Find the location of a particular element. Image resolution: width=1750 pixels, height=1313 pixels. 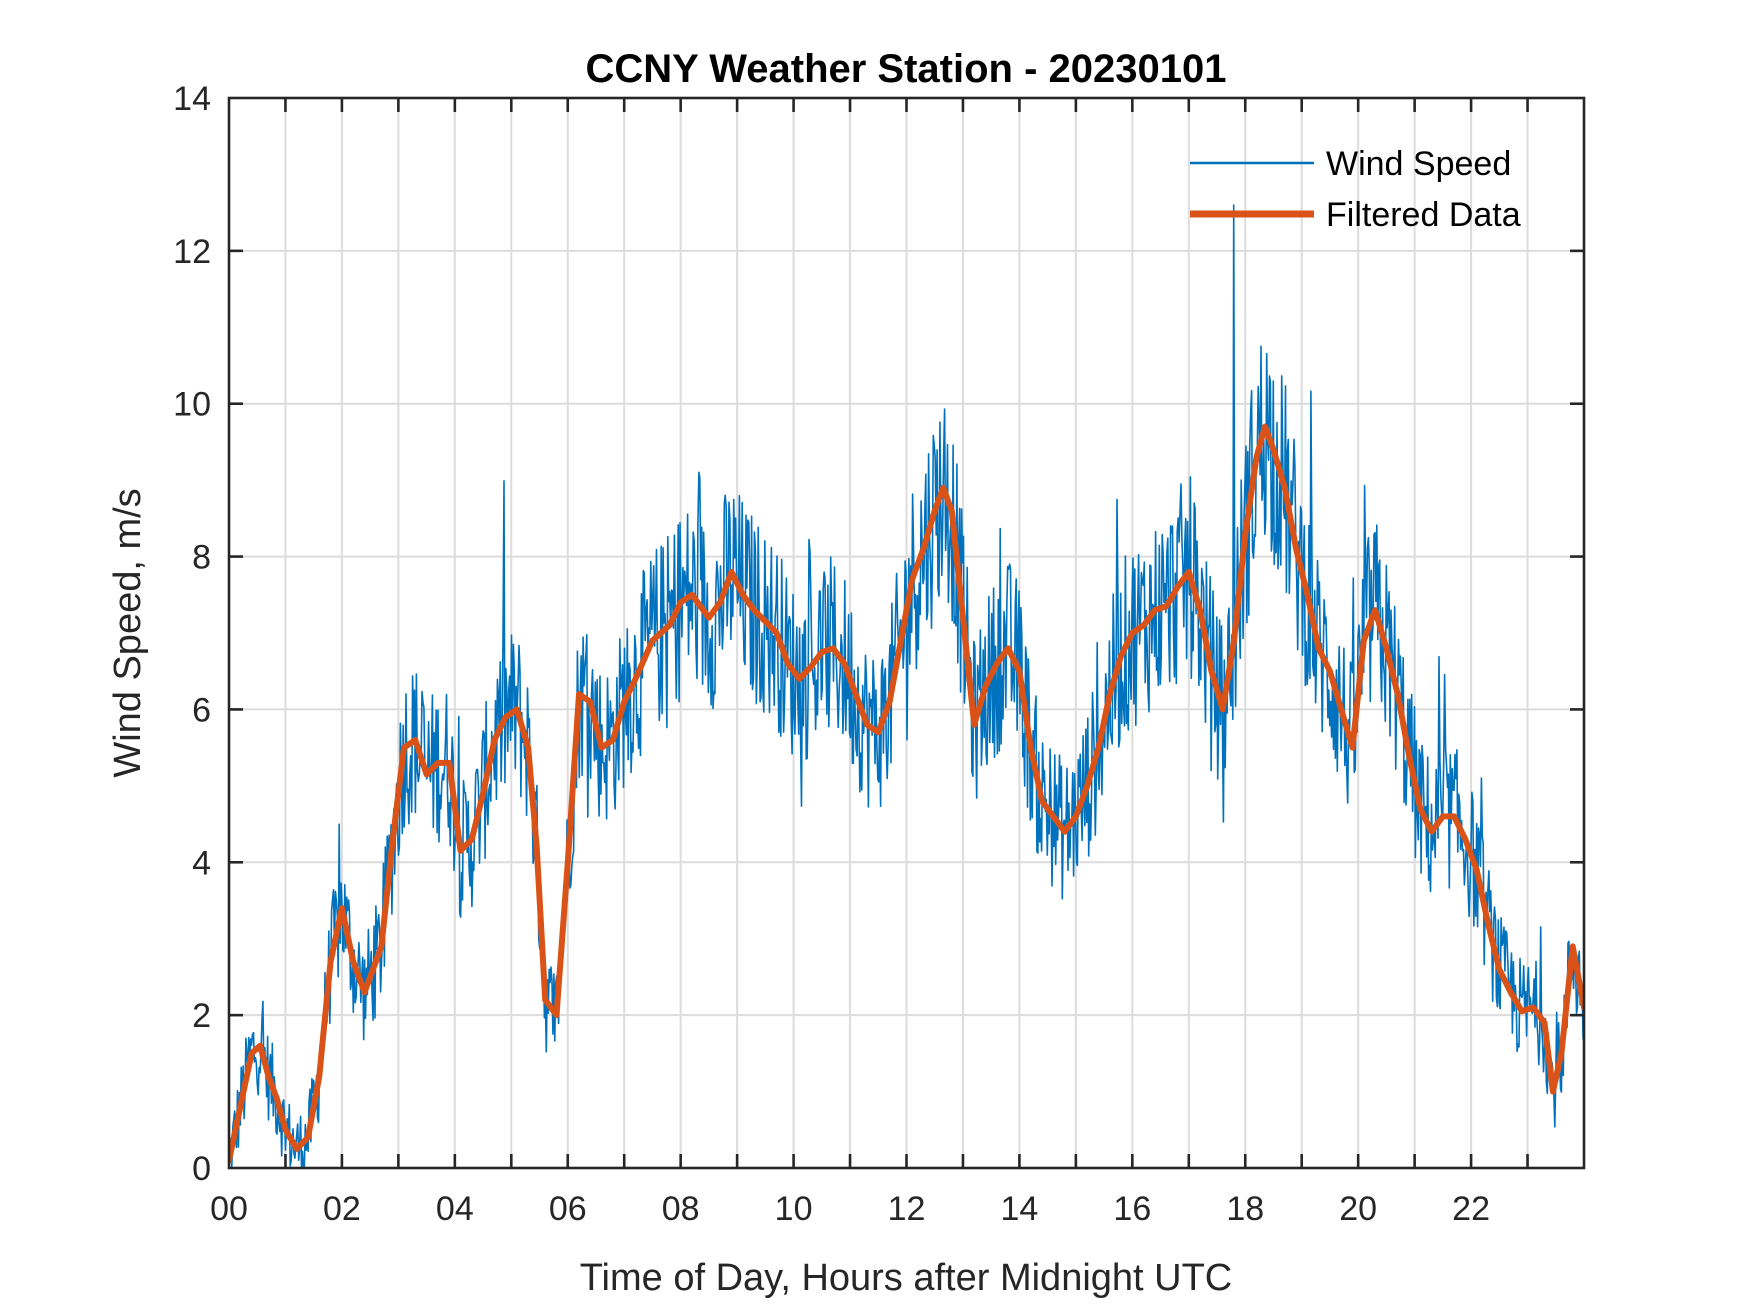

x-tick-label: 22 is located at coordinates (1471, 1209).